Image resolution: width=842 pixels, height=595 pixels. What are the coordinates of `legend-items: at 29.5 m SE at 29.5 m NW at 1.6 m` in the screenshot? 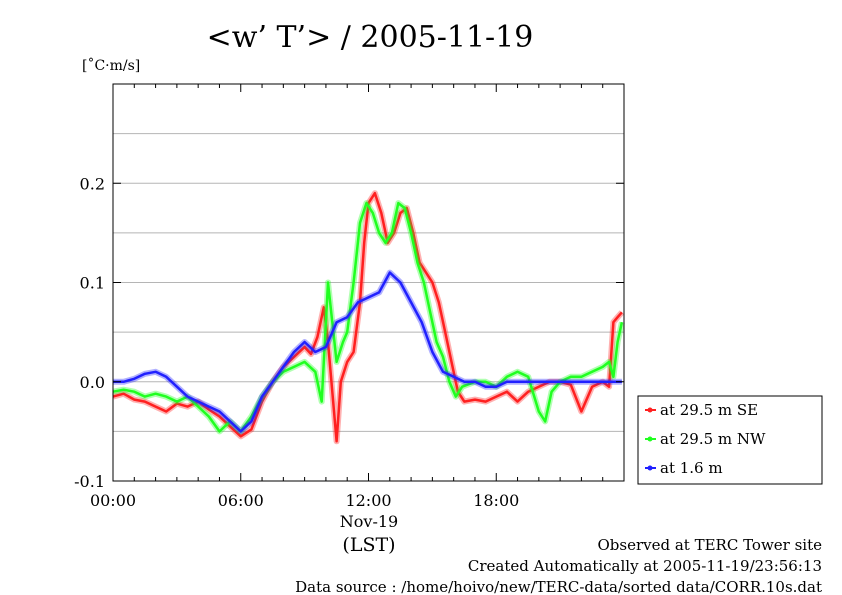 It's located at (705, 439).